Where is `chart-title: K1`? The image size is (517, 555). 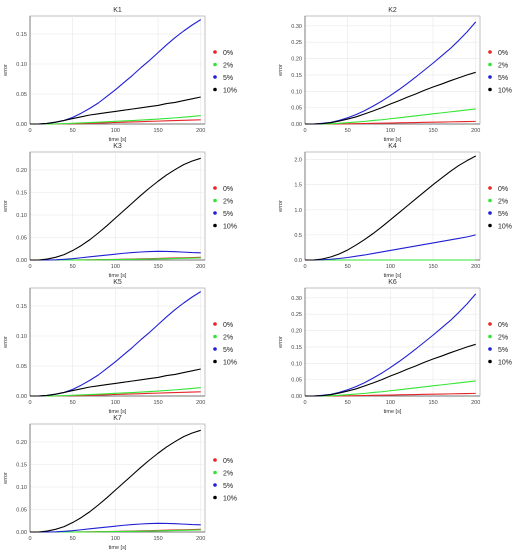
chart-title: K1 is located at coordinates (117, 10).